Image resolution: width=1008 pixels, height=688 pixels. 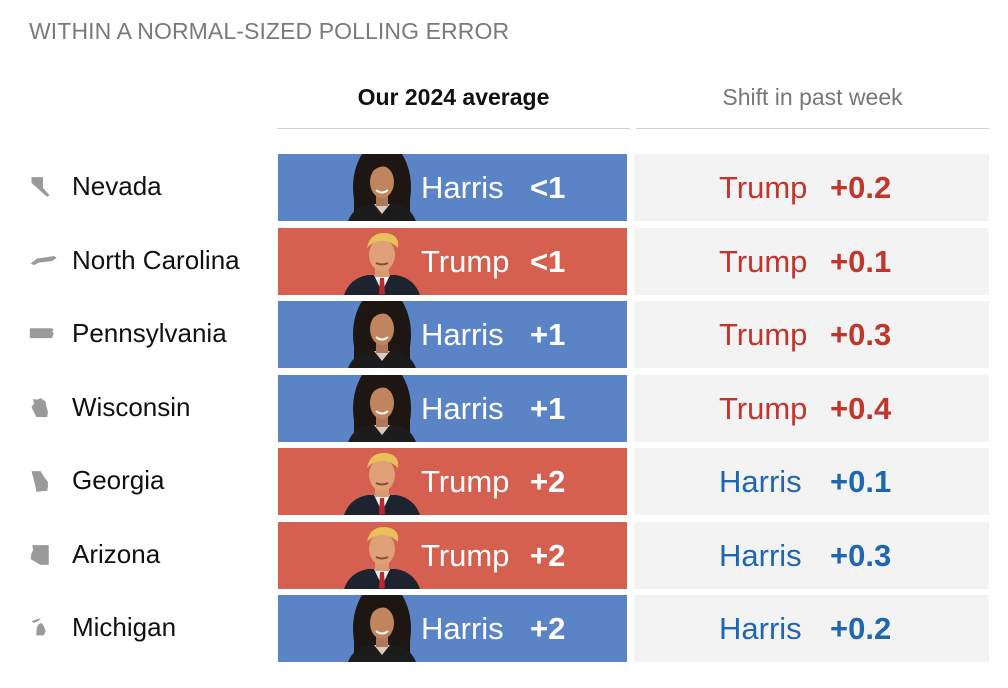 I want to click on state-name: Georgia, so click(x=118, y=480).